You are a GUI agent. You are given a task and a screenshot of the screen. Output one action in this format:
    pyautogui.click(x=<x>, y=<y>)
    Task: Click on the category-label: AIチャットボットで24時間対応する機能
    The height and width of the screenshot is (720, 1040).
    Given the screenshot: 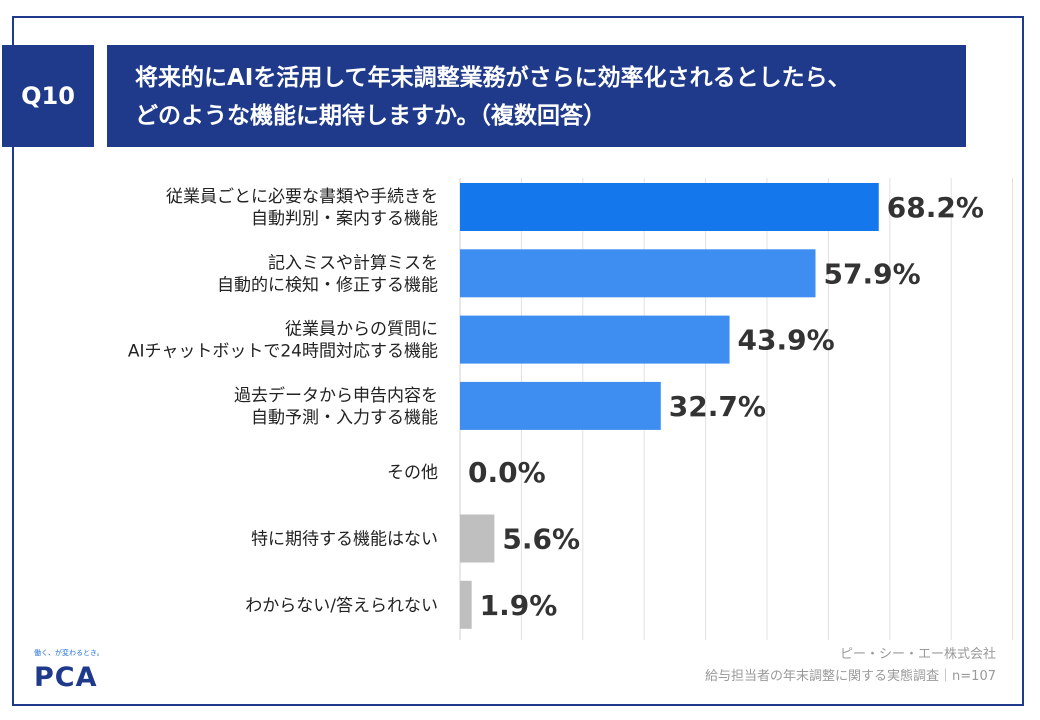 What is the action you would take?
    pyautogui.click(x=283, y=352)
    